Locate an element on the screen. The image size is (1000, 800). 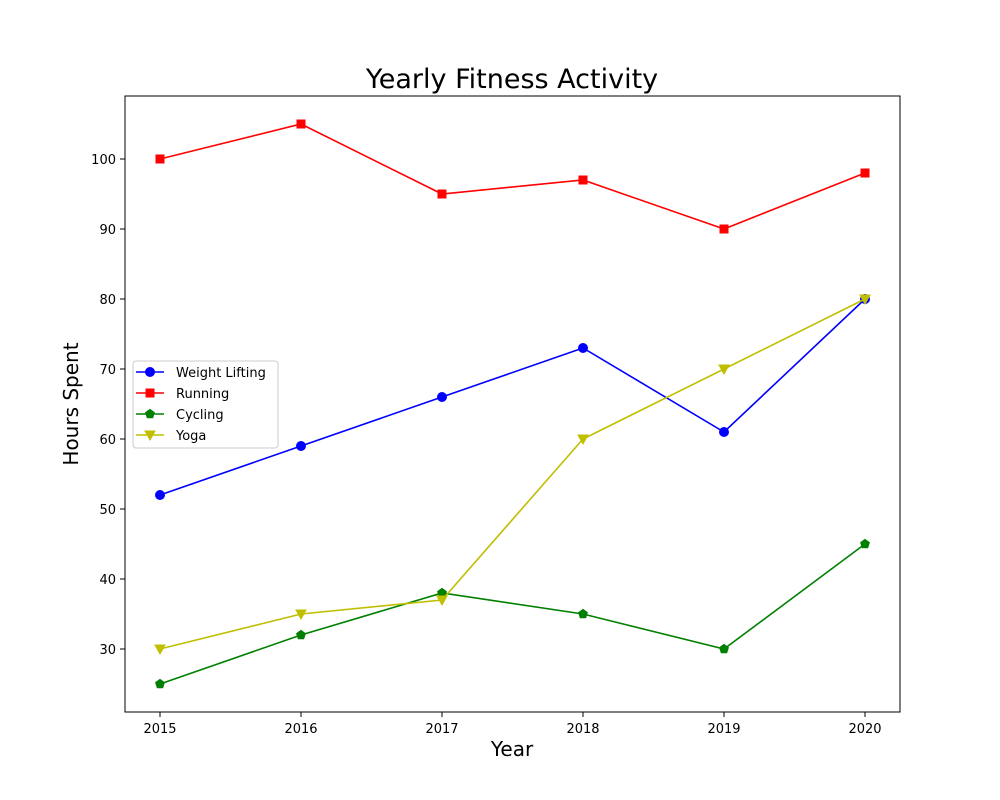
series-cycling is located at coordinates (512, 613).